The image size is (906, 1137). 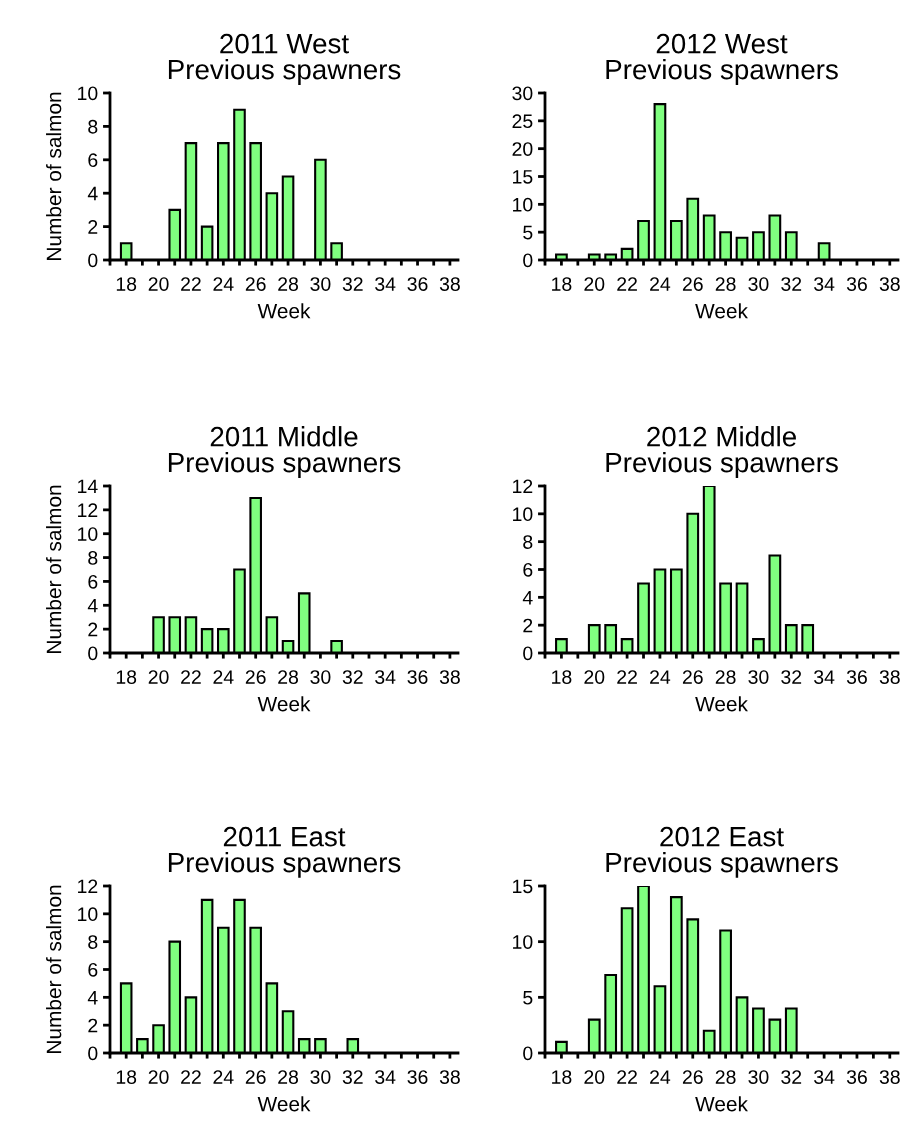 What do you see at coordinates (284, 452) in the screenshot?
I see `chart-title: 2011 Middle Previous spawners` at bounding box center [284, 452].